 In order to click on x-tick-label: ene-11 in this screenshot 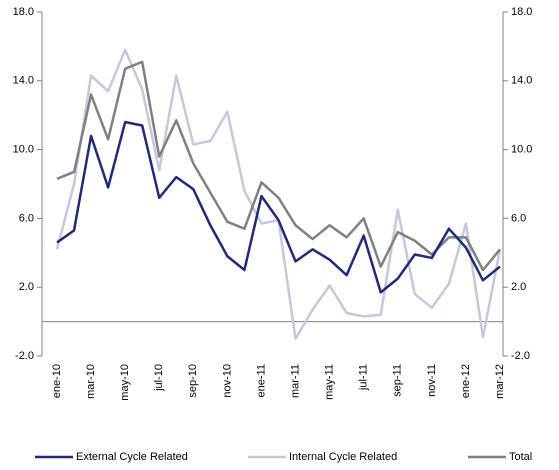, I will do `click(261, 380)`.